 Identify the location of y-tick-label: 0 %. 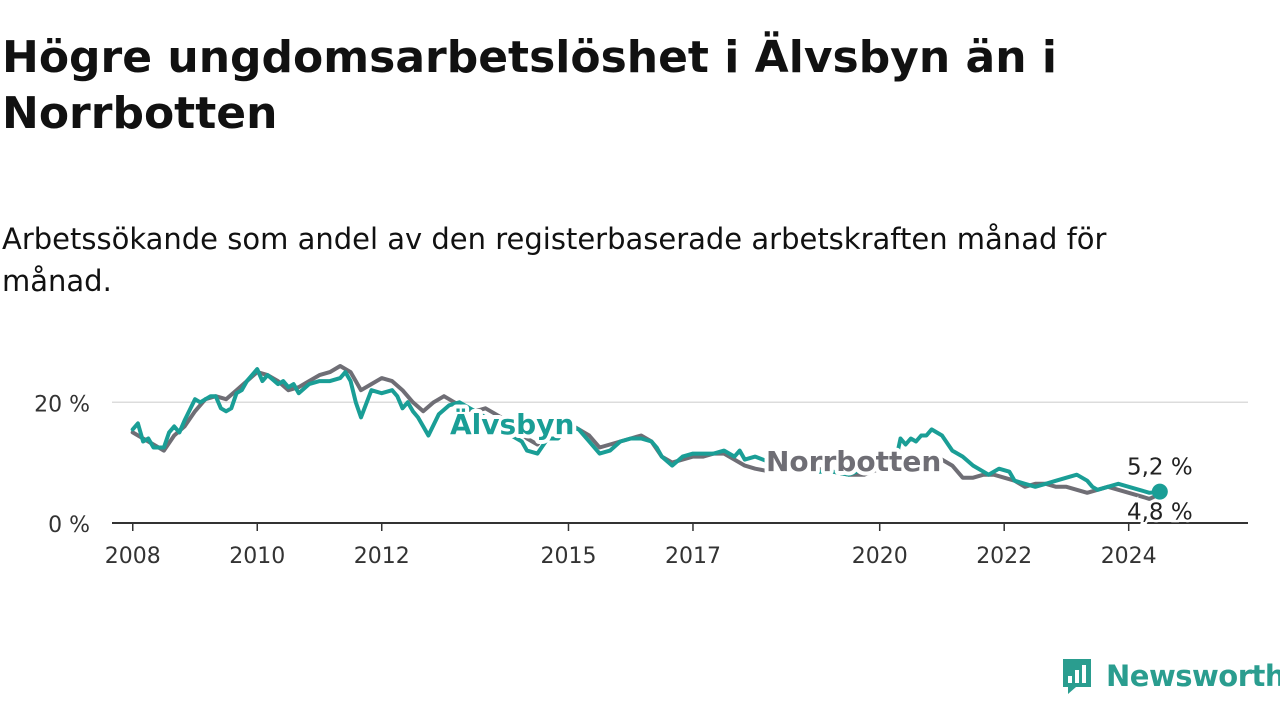
(69, 525).